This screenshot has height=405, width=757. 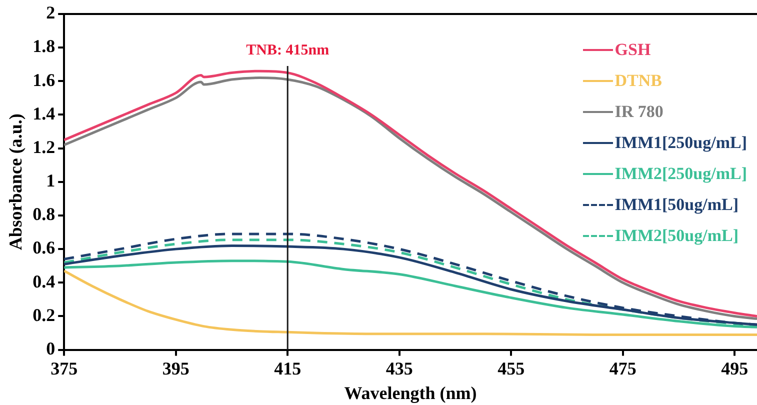 What do you see at coordinates (176, 368) in the screenshot?
I see `x-tick-label: 395` at bounding box center [176, 368].